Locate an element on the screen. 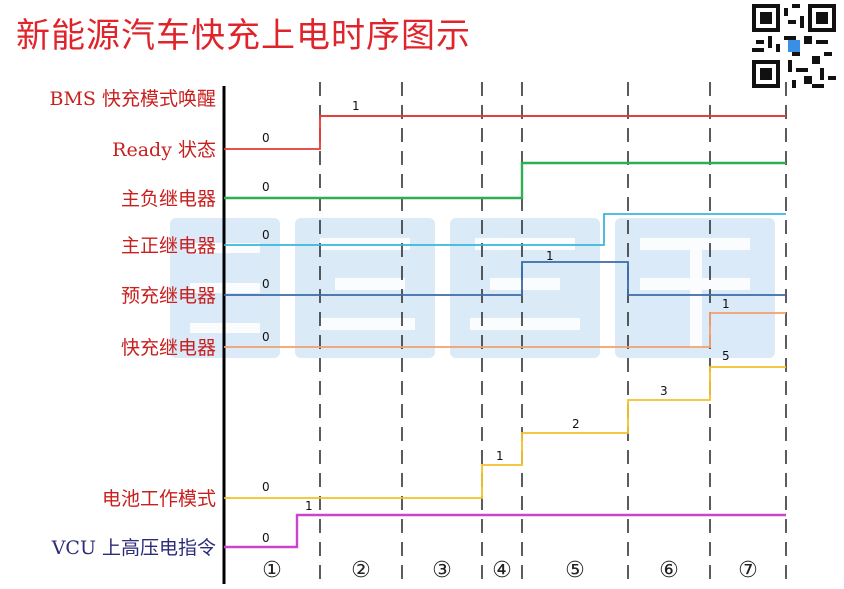  phase-label-7: ⑦ is located at coordinates (748, 570).